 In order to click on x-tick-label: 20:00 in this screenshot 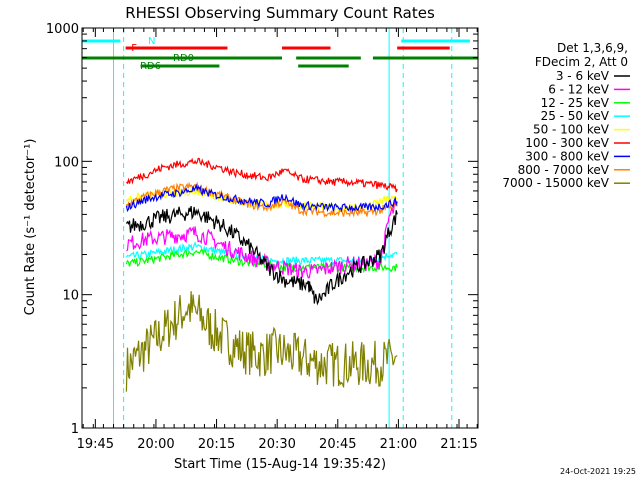, I will do `click(155, 444)`.